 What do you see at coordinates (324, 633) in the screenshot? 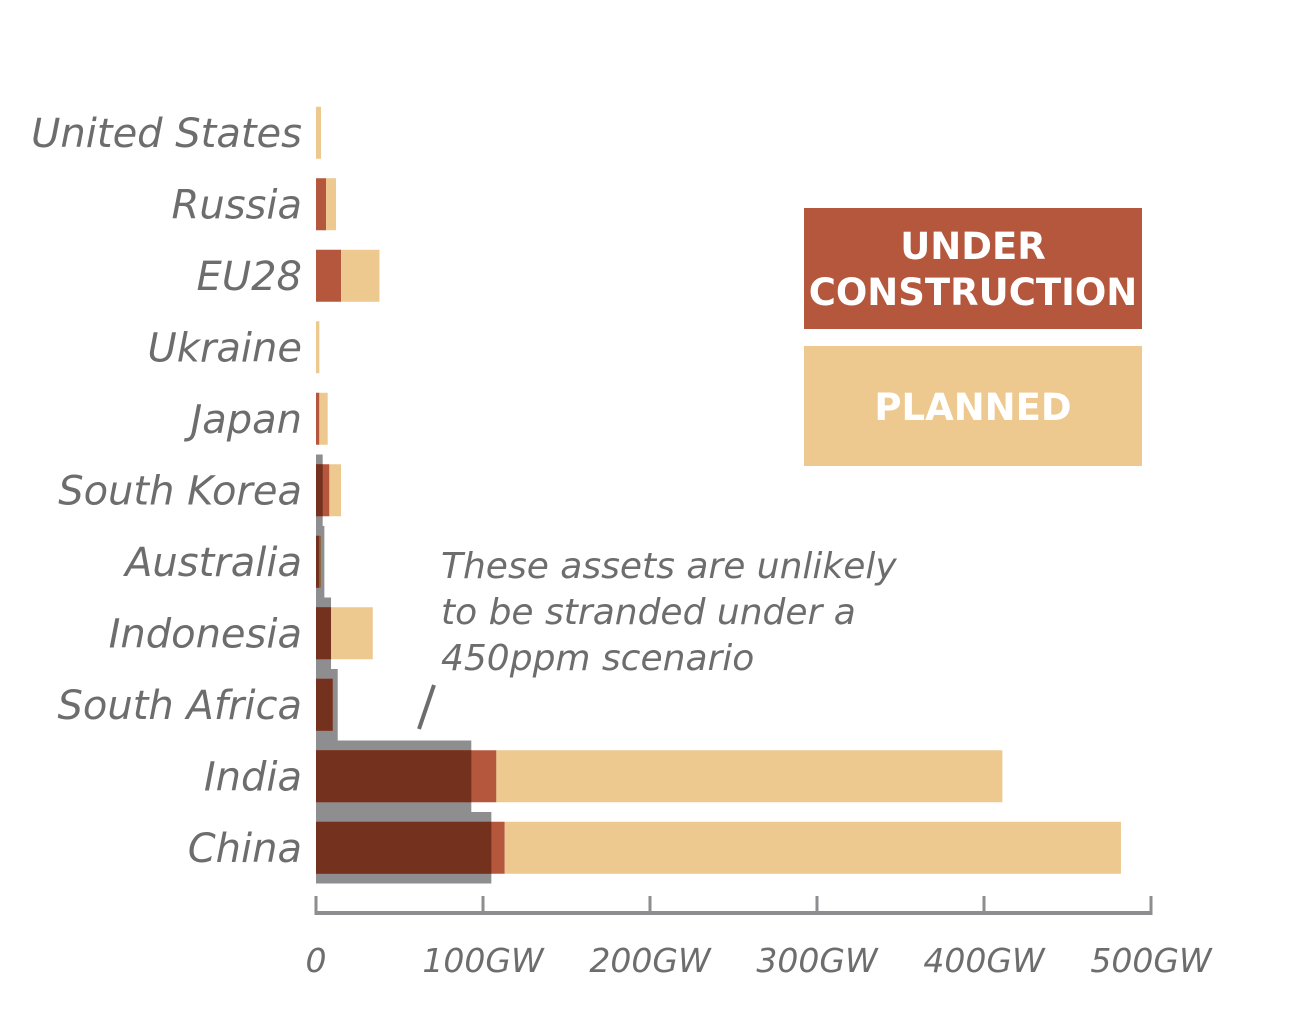
I see `bar-overlap-indonesia` at bounding box center [324, 633].